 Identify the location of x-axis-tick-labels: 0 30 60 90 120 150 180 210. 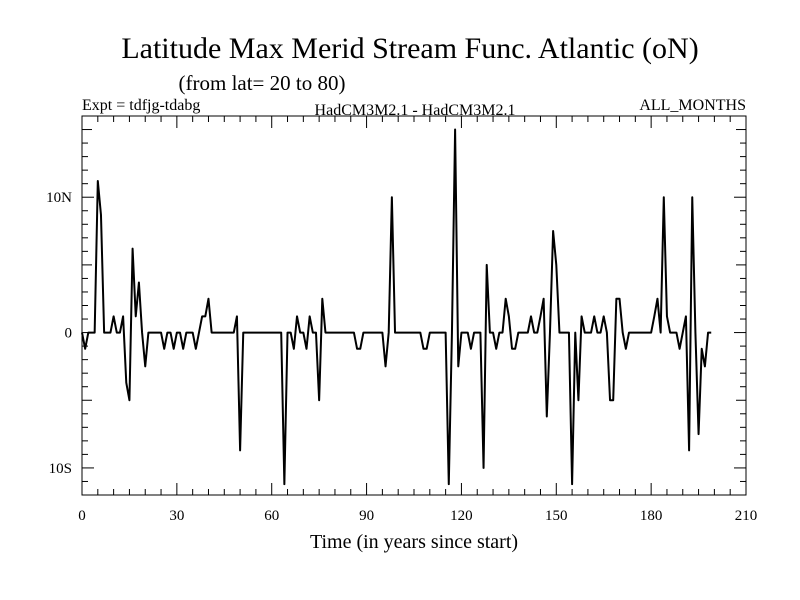
(417, 516).